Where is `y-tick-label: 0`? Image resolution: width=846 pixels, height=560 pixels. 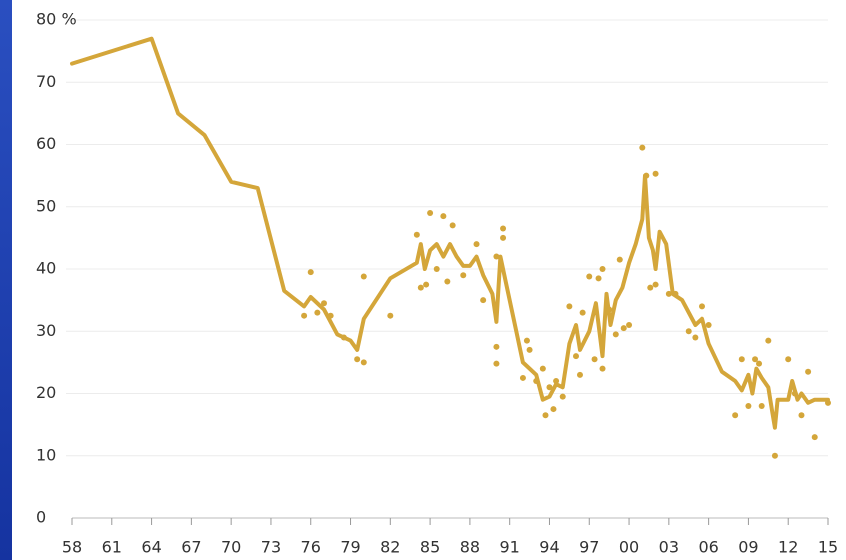 y-tick-label: 0 is located at coordinates (41, 517).